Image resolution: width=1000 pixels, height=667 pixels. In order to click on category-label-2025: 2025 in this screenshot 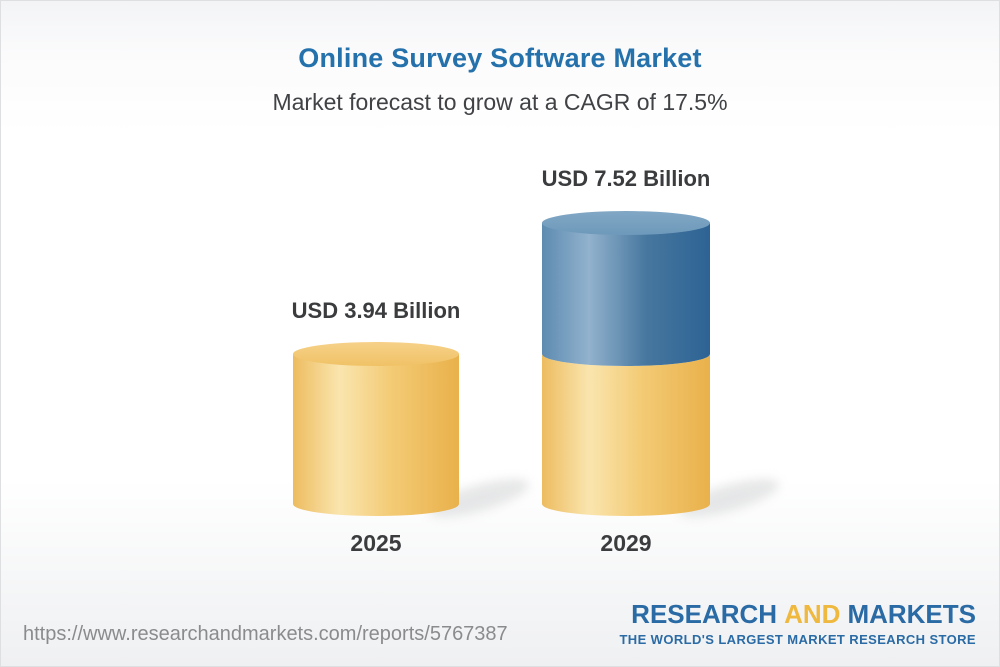, I will do `click(376, 543)`.